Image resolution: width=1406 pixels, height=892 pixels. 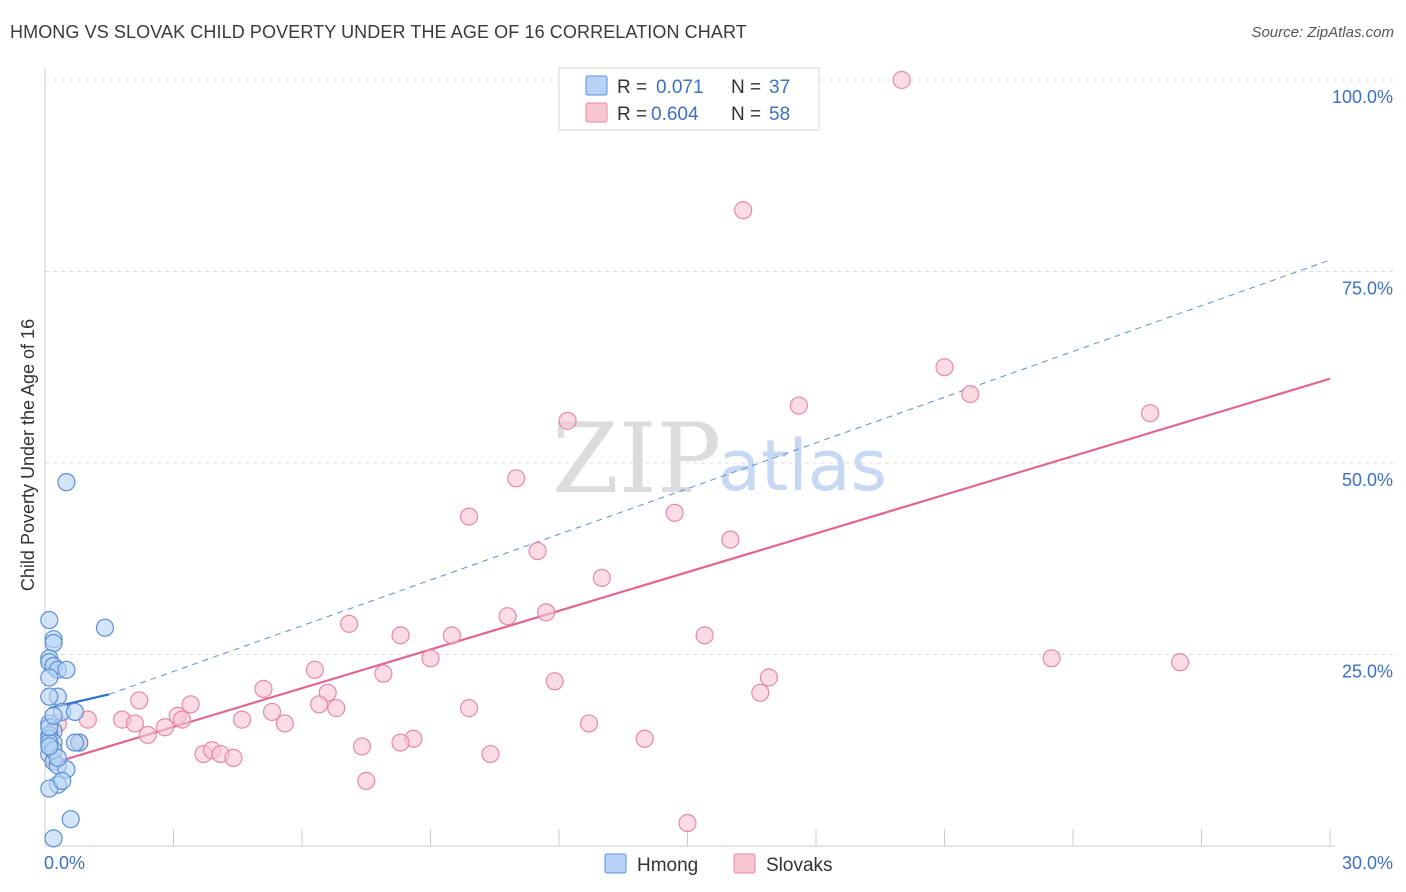 What do you see at coordinates (632, 114) in the screenshot?
I see `legend-slovak-r-label: R =` at bounding box center [632, 114].